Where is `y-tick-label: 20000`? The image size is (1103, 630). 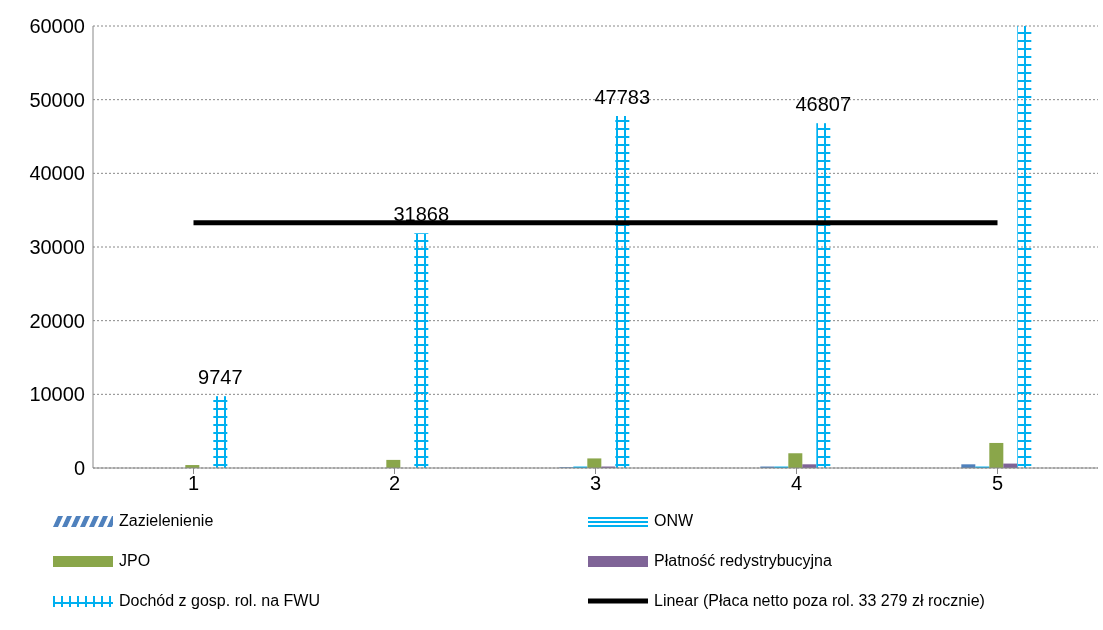 y-tick-label: 20000 is located at coordinates (57, 320).